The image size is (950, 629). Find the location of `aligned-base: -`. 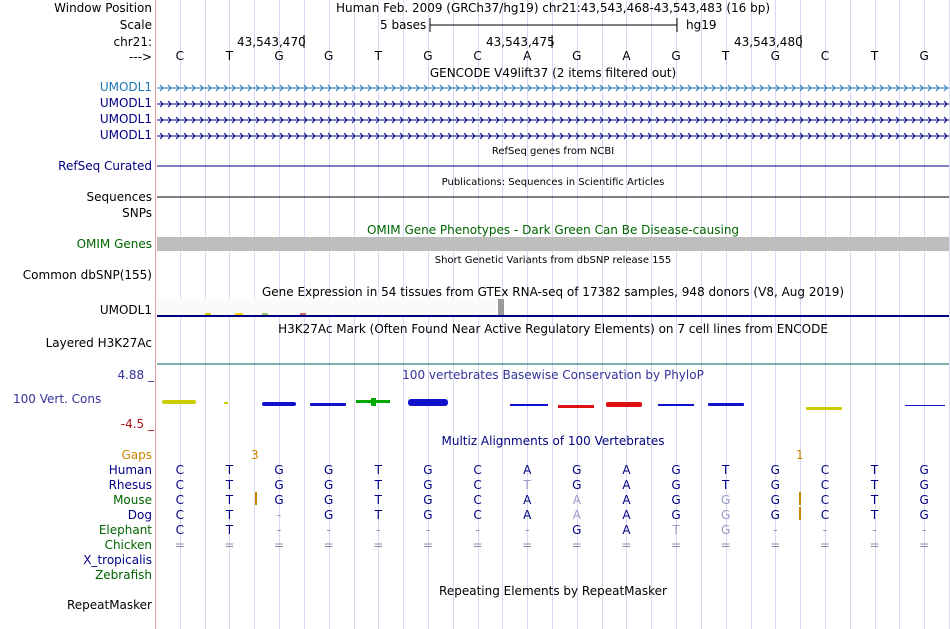

aligned-base: - is located at coordinates (775, 530).